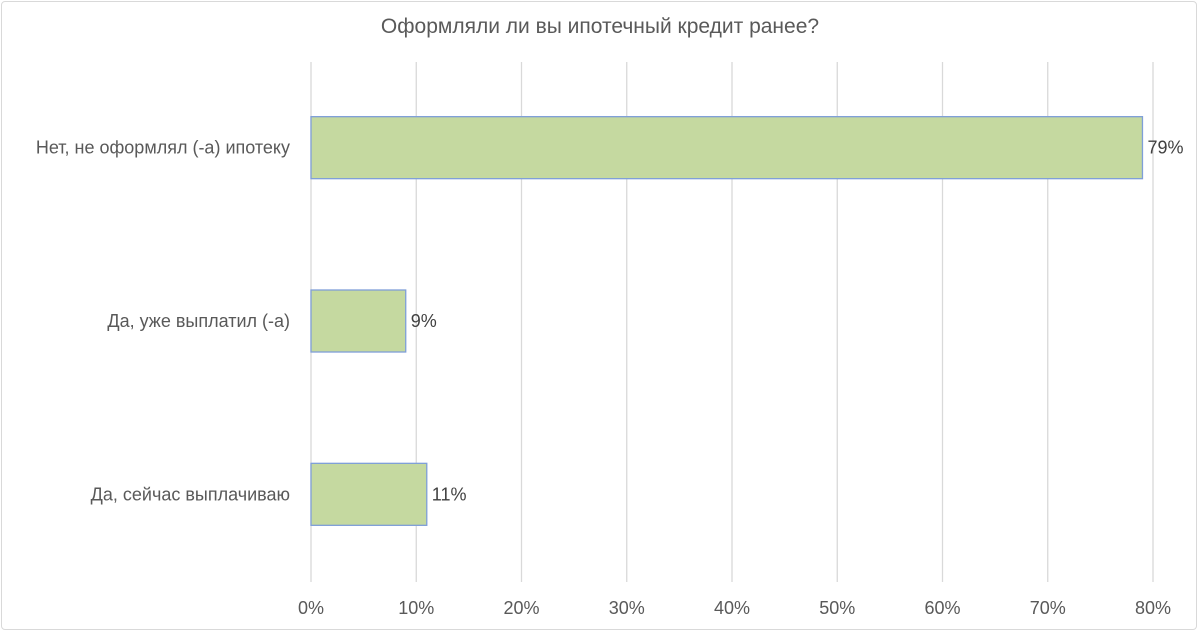  Describe the element at coordinates (311, 608) in the screenshot. I see `x-tick-label: 0%` at that location.